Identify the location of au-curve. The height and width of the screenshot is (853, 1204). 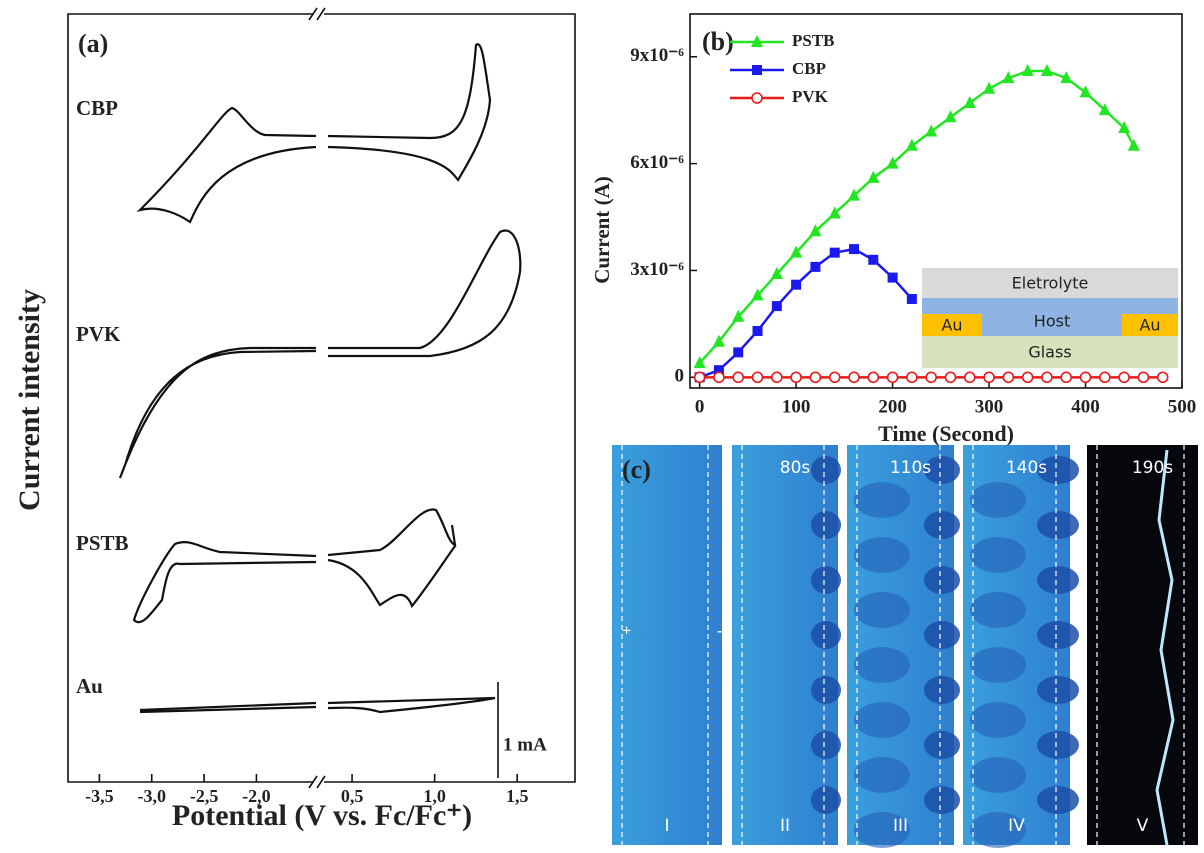
(317, 705).